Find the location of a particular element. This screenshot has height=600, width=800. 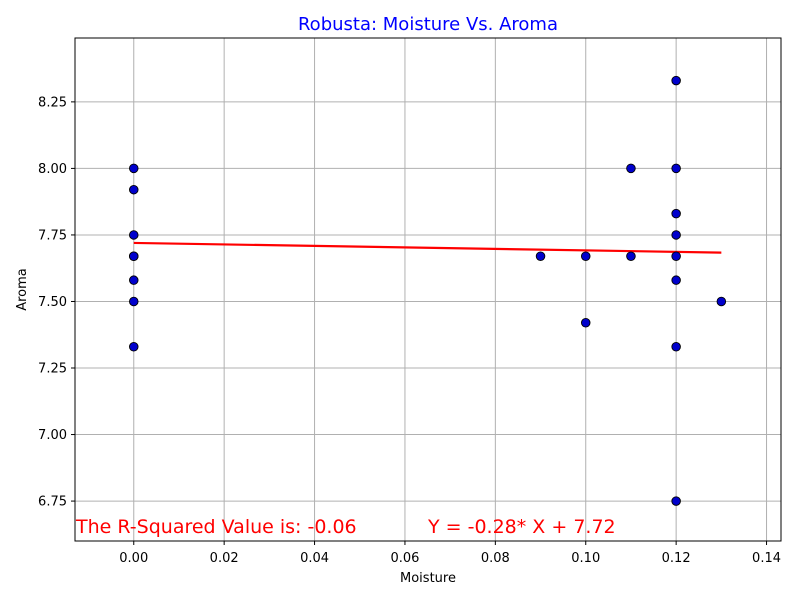

x-tick-label: 0.14 is located at coordinates (766, 558).